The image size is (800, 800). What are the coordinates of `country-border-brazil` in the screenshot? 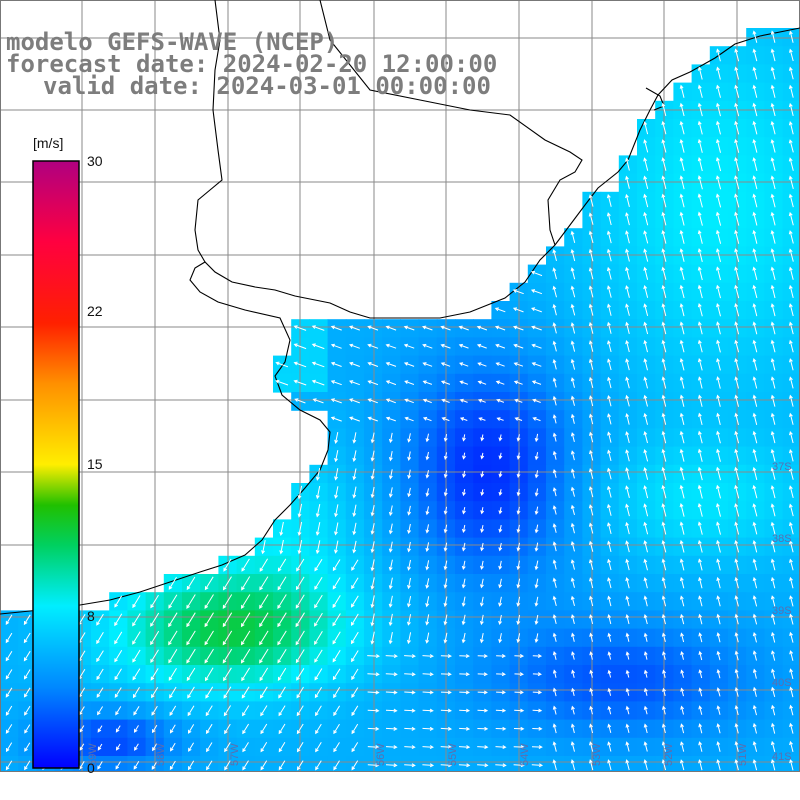 It's located at (451, 123).